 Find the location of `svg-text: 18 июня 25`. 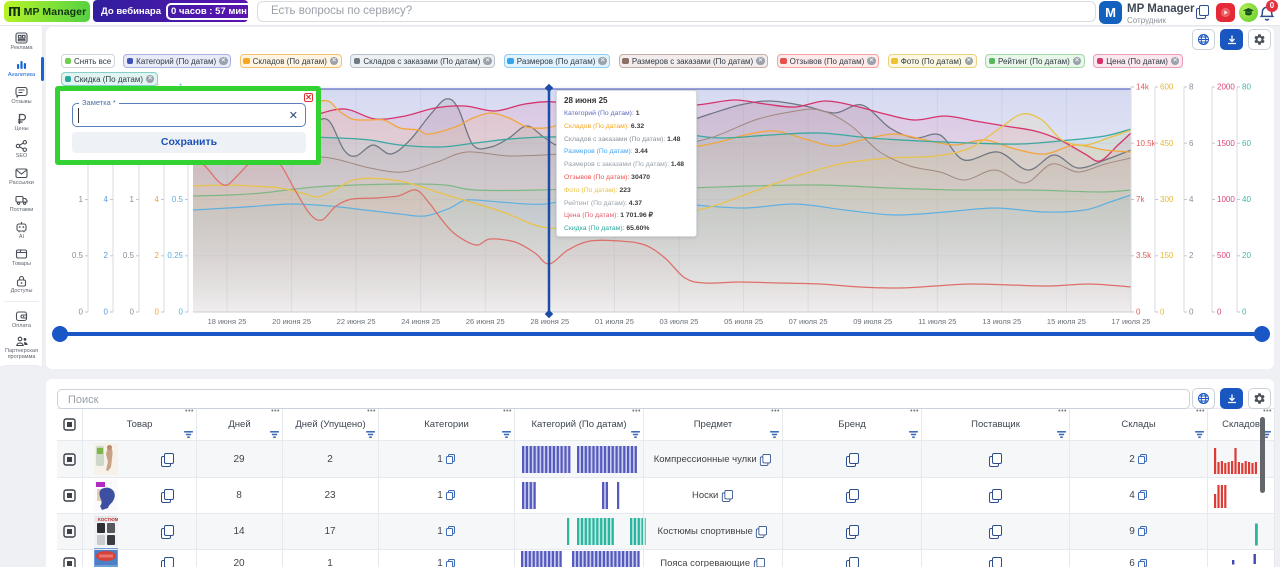

svg-text: 18 июня 25 is located at coordinates (227, 321).